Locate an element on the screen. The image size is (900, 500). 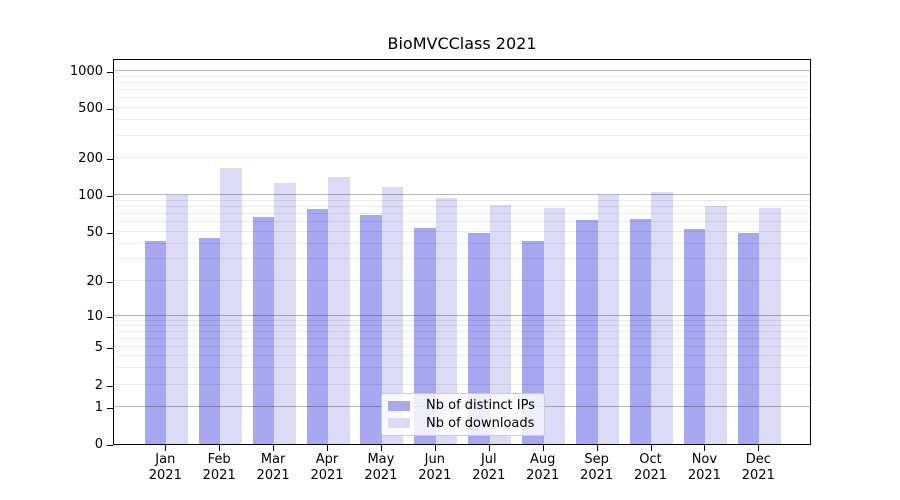
y-tick-label: 10 is located at coordinates (94, 316).